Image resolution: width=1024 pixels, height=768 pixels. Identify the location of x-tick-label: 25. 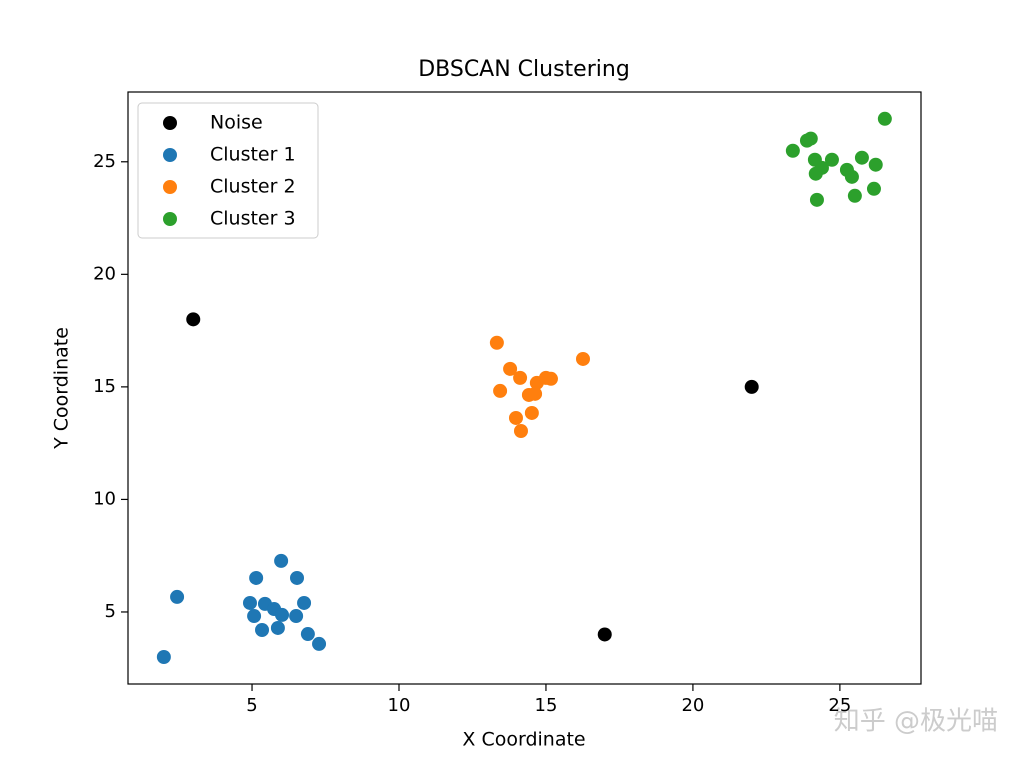
(839, 705).